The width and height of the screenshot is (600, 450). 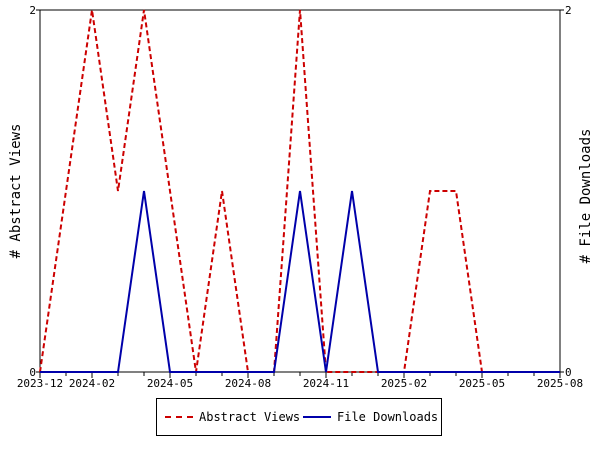 I want to click on y-left-tick-label: 2, so click(x=32, y=10).